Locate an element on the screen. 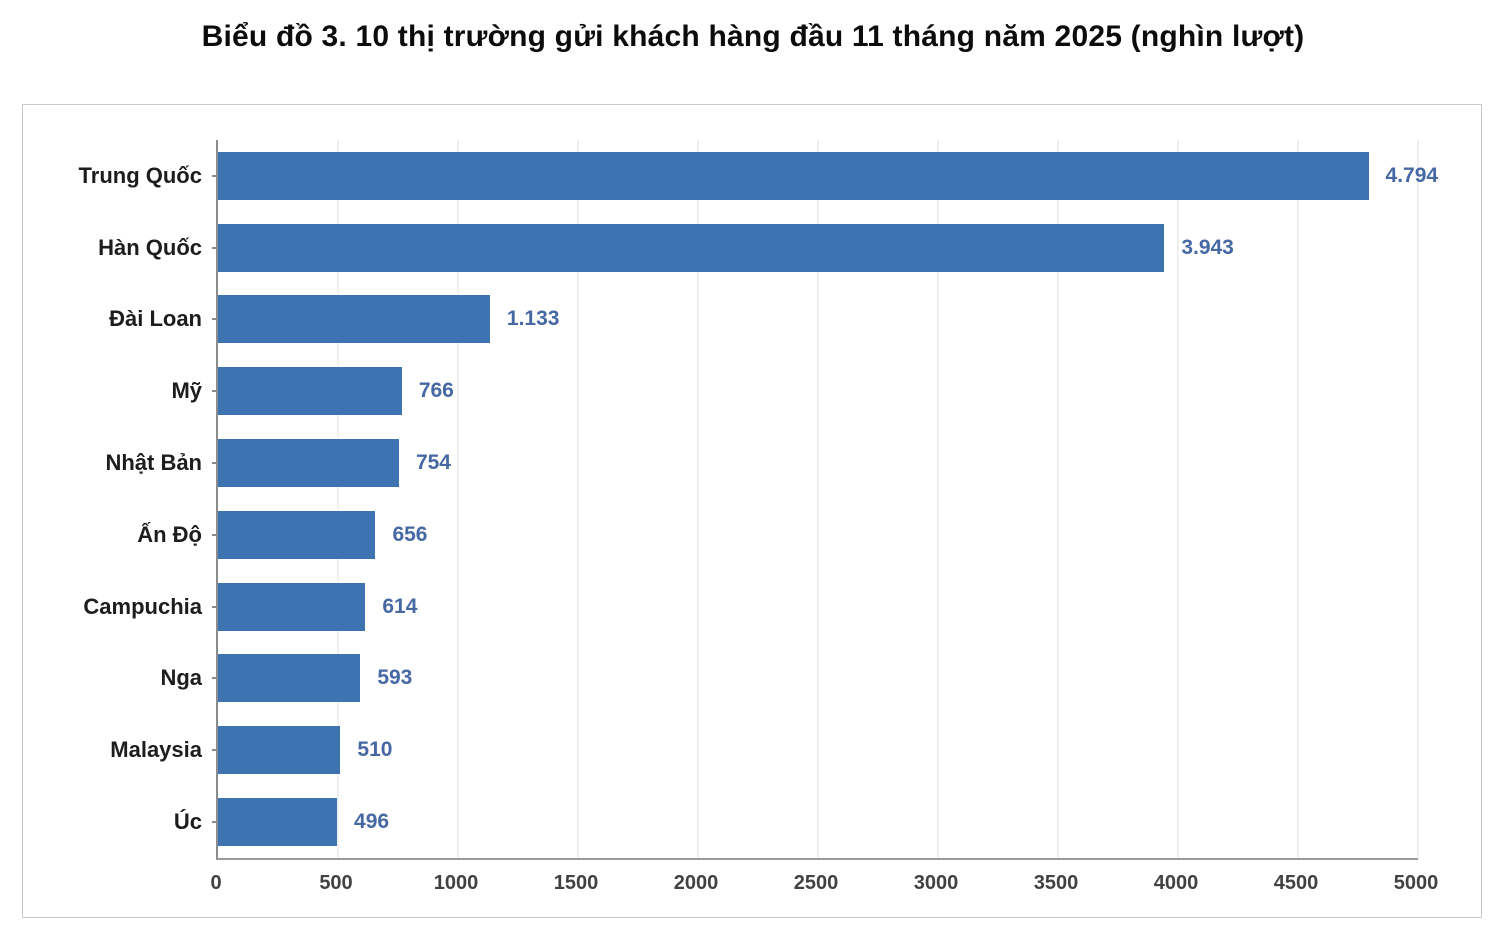 Image resolution: width=1506 pixels, height=938 pixels. category-label: Mỹ is located at coordinates (186, 391).